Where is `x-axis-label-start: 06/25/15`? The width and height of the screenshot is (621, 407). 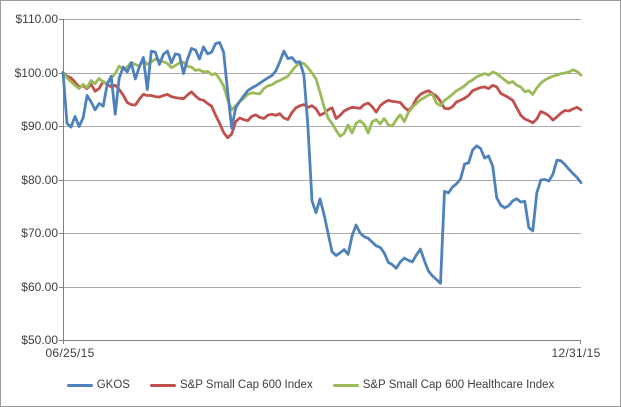
x-axis-label-start: 06/25/15 is located at coordinates (70, 353).